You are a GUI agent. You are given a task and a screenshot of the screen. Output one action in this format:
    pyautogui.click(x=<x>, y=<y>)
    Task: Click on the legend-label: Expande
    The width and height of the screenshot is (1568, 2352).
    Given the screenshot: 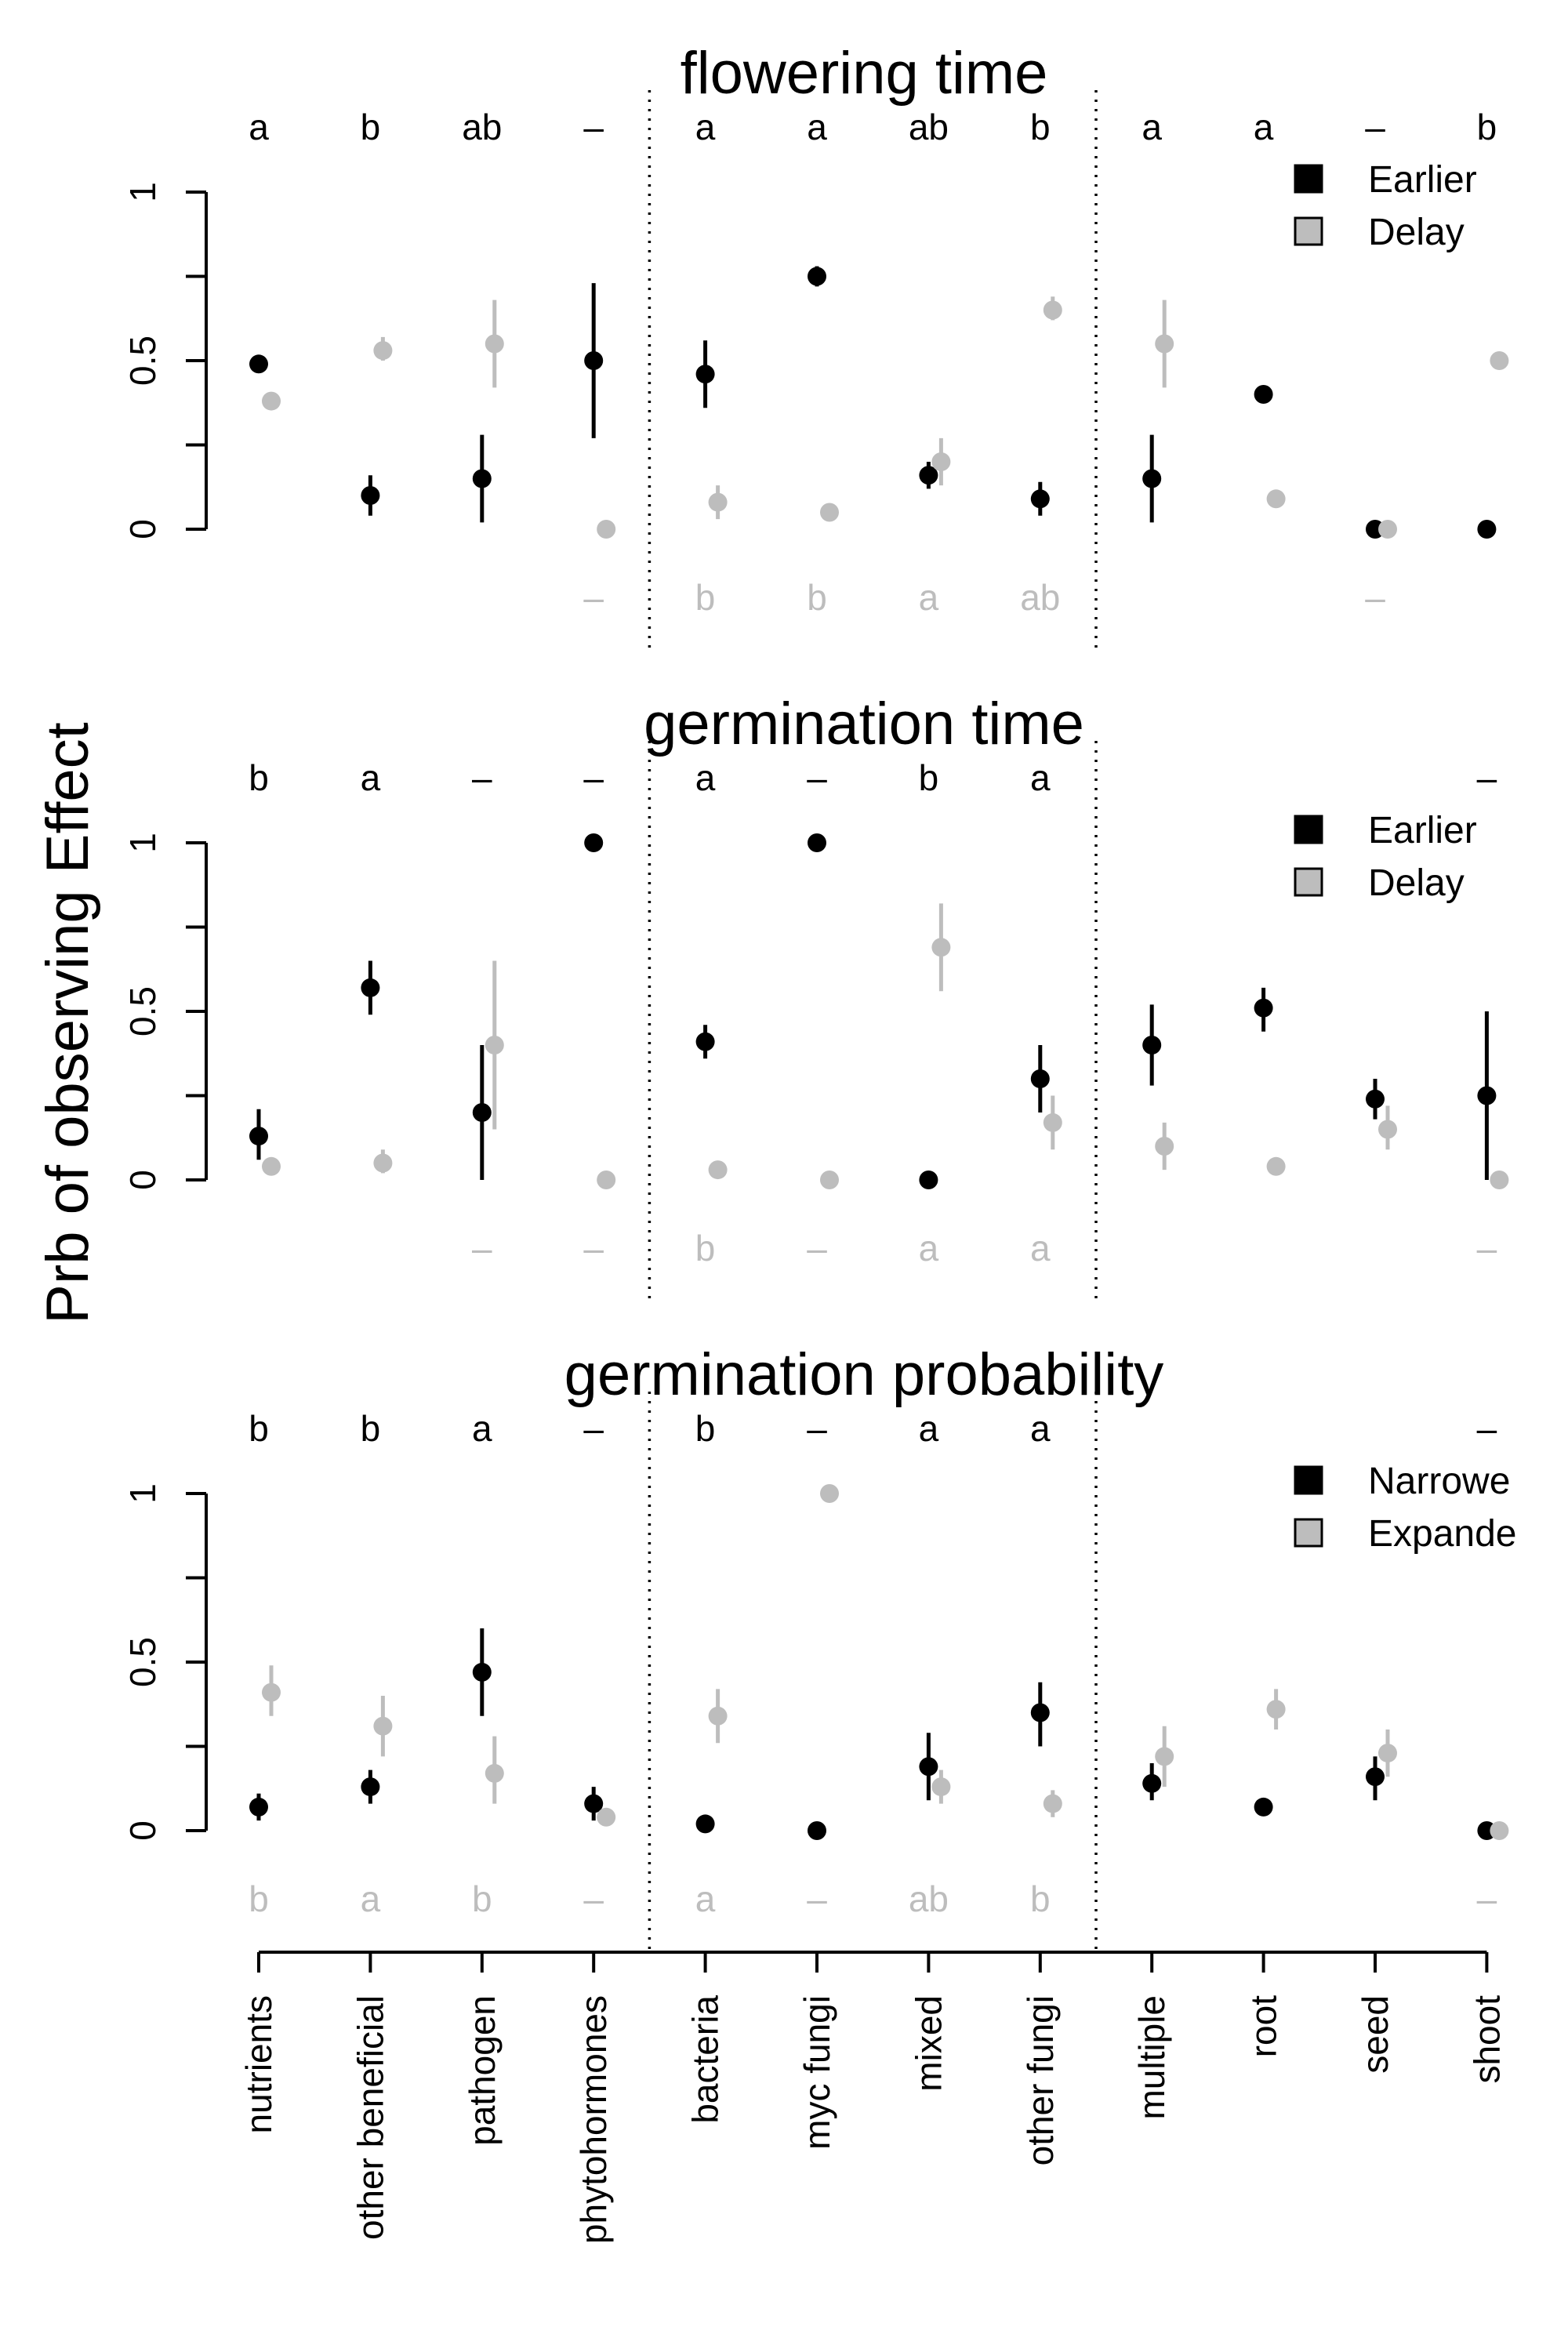 What is the action you would take?
    pyautogui.click(x=1443, y=1534)
    